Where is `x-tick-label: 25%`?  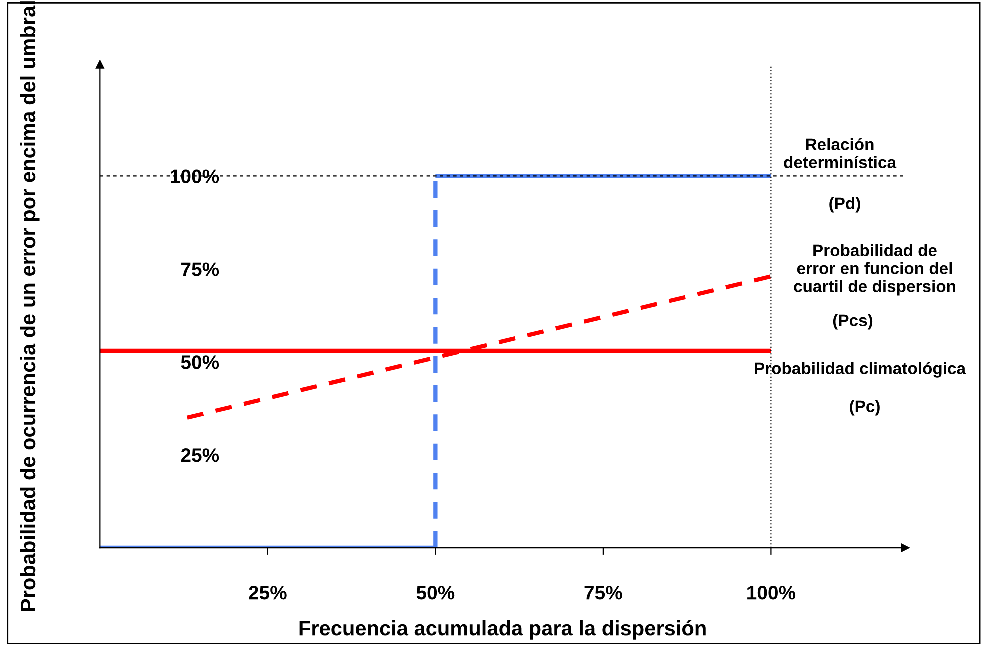 x-tick-label: 25% is located at coordinates (268, 593).